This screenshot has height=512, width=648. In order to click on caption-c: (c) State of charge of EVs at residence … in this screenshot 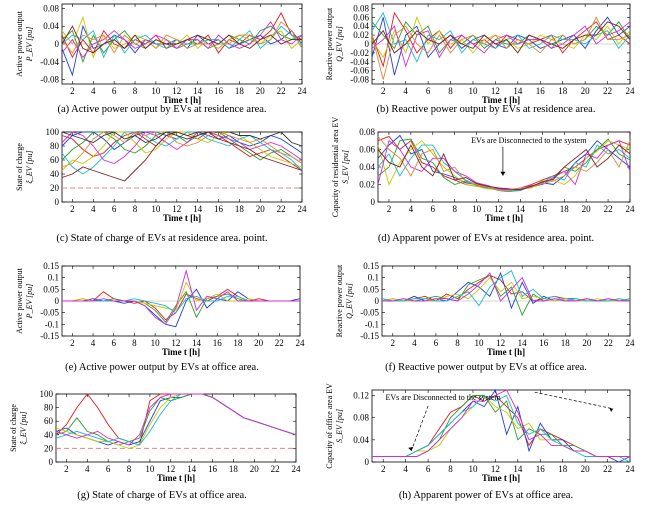, I will do `click(162, 238)`.